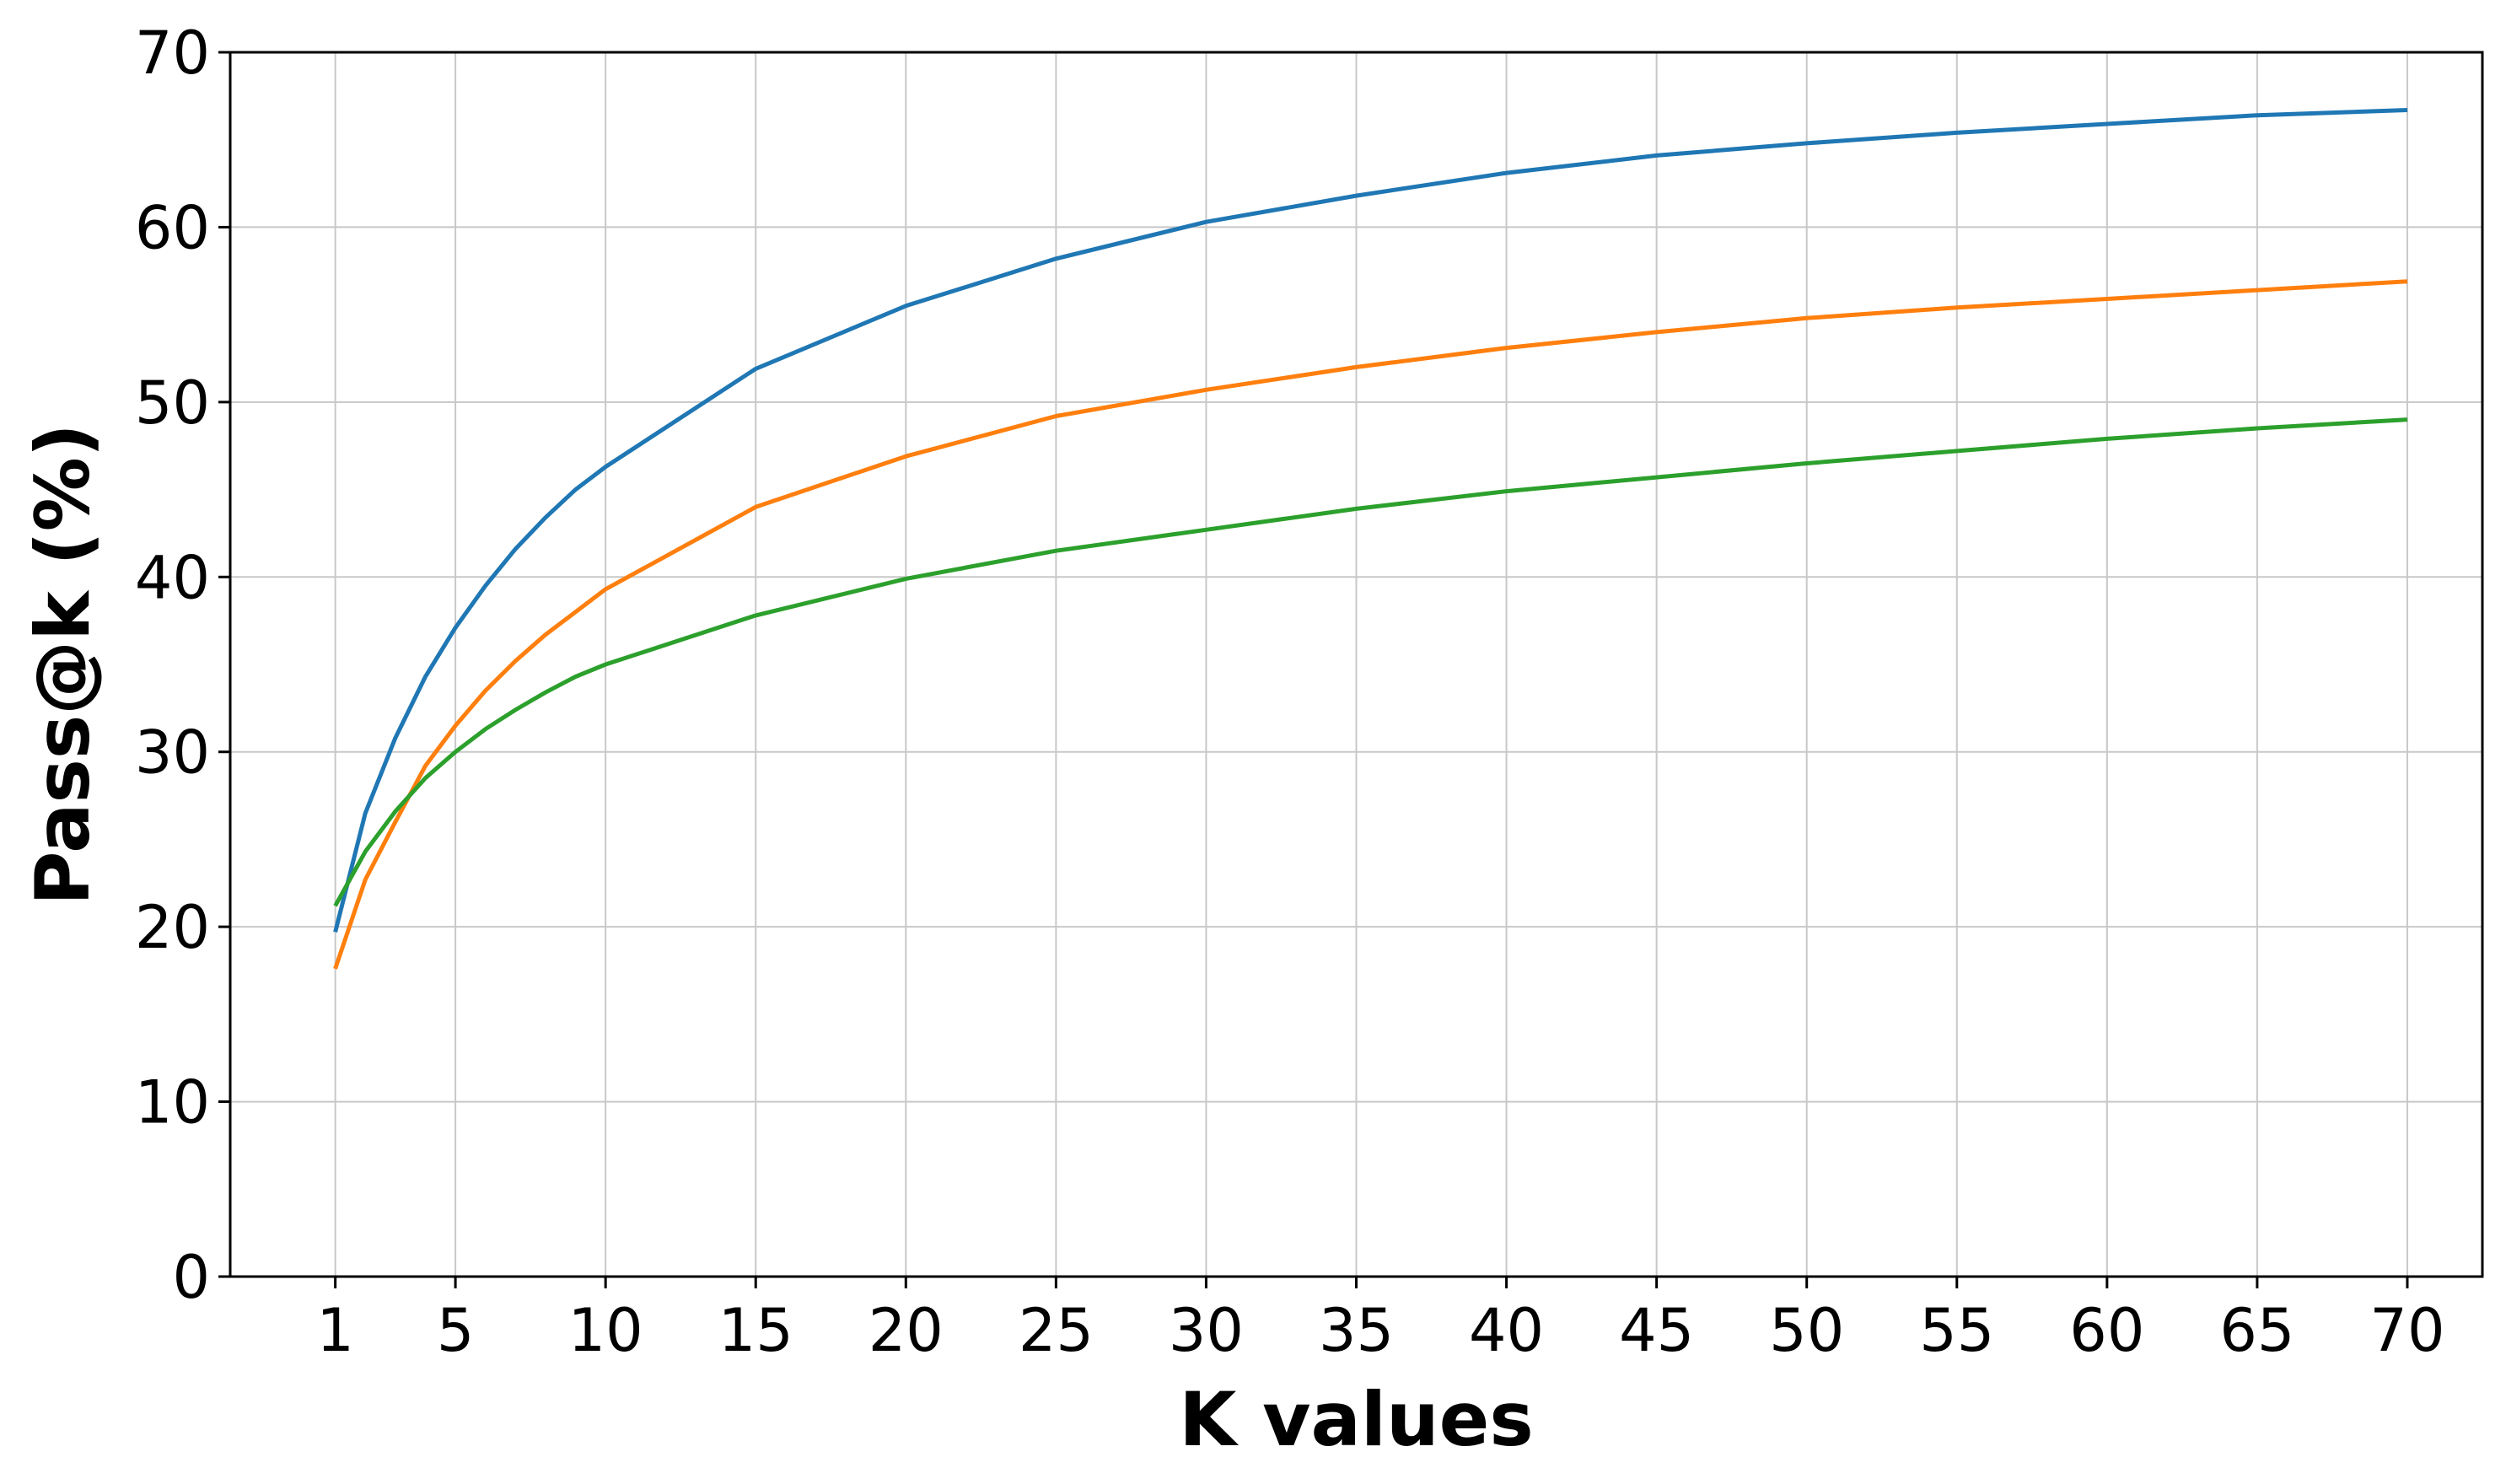 The width and height of the screenshot is (2506, 1484). What do you see at coordinates (335, 1330) in the screenshot?
I see `x-tick-label: 1` at bounding box center [335, 1330].